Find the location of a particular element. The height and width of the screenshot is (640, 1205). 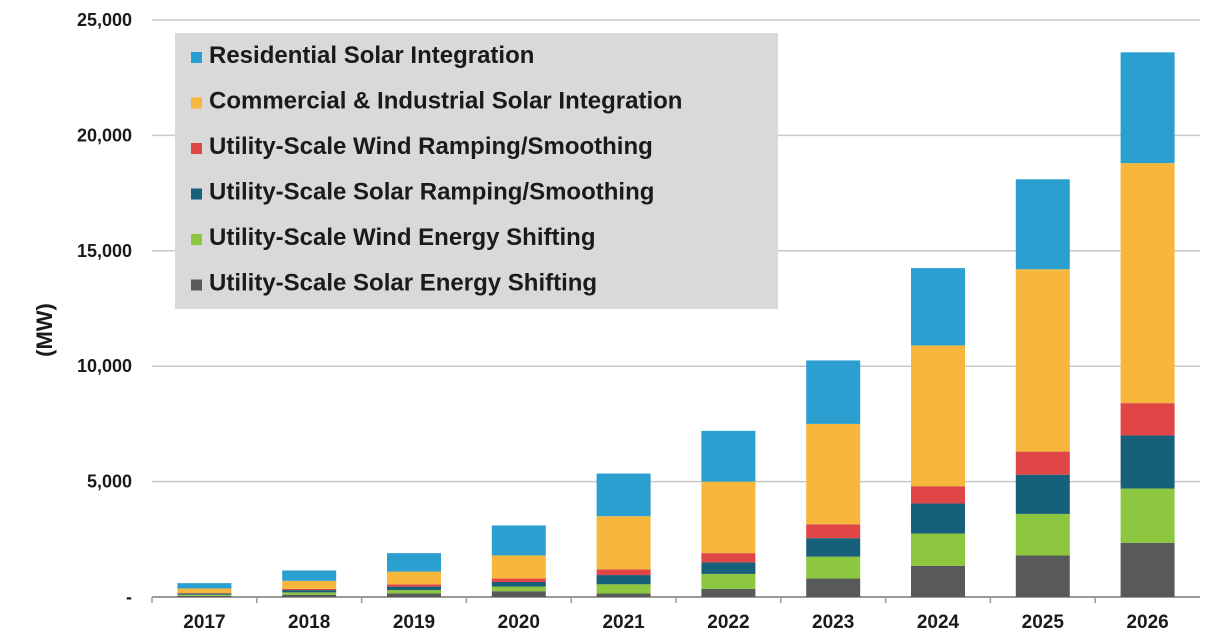

y-tick-label: 20,000 is located at coordinates (104, 135).